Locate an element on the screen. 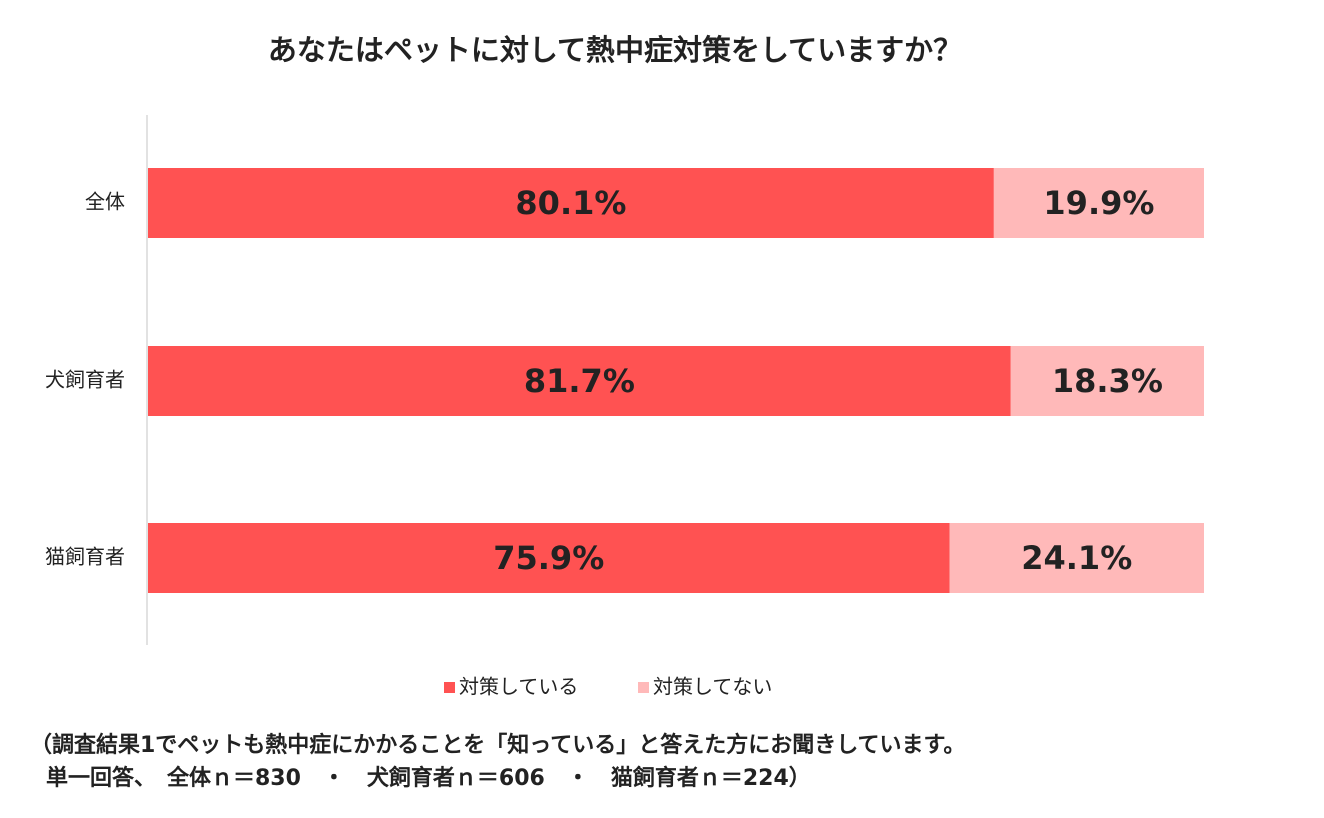  data-label: 19.9% is located at coordinates (1098, 203).